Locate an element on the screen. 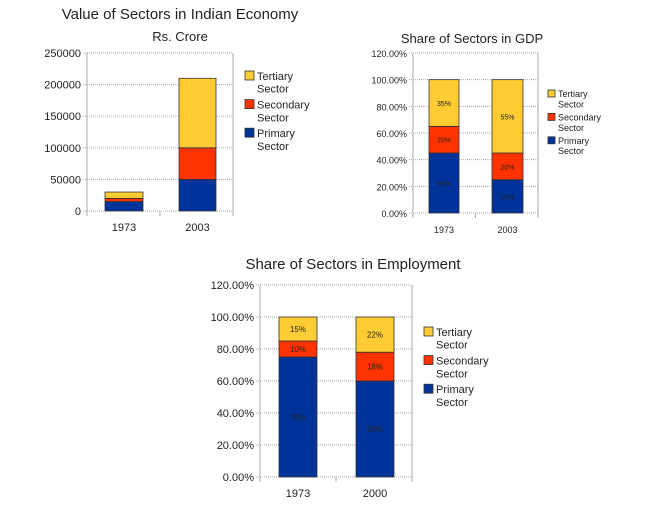 The image size is (662, 515). data-label: 15% is located at coordinates (298, 329).